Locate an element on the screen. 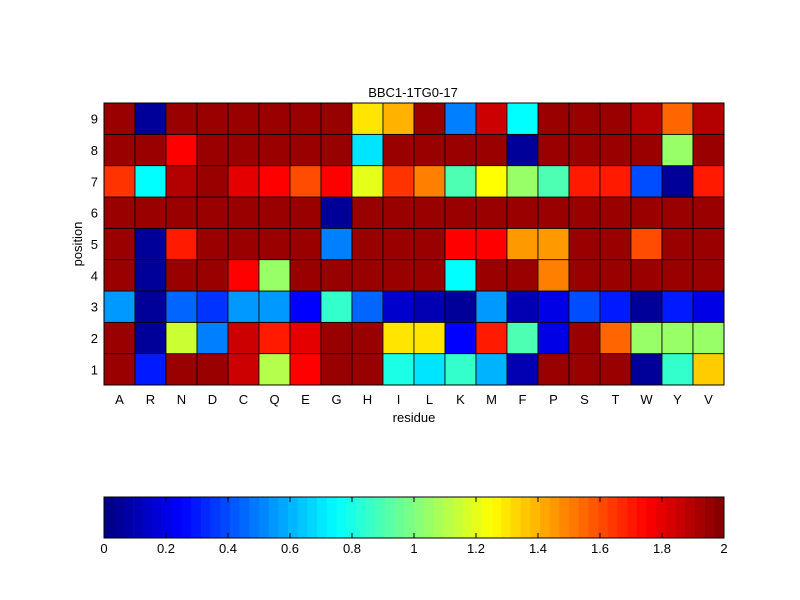 Image resolution: width=800 pixels, height=600 pixels. colorbar-tick-label: 0.2 is located at coordinates (166, 548).